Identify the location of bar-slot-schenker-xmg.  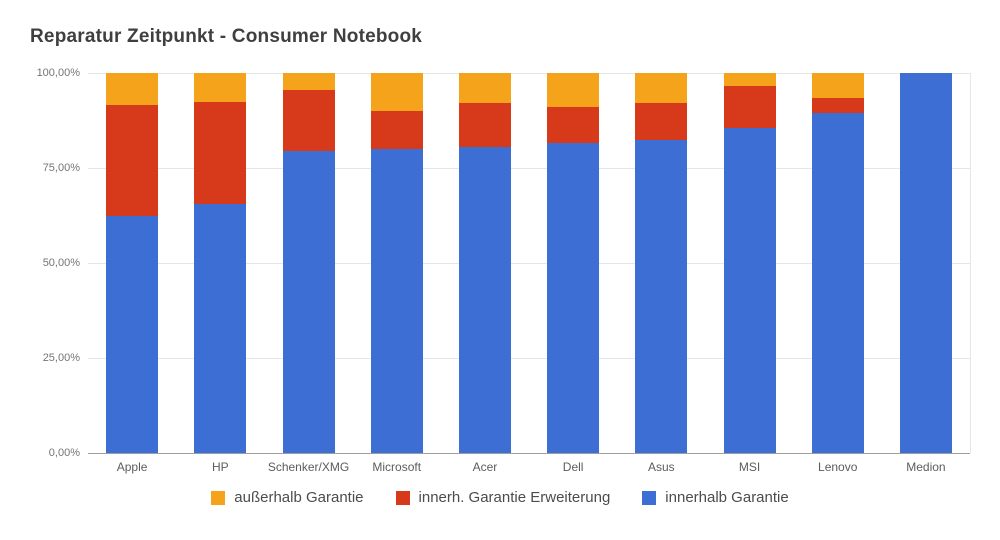
(308, 263).